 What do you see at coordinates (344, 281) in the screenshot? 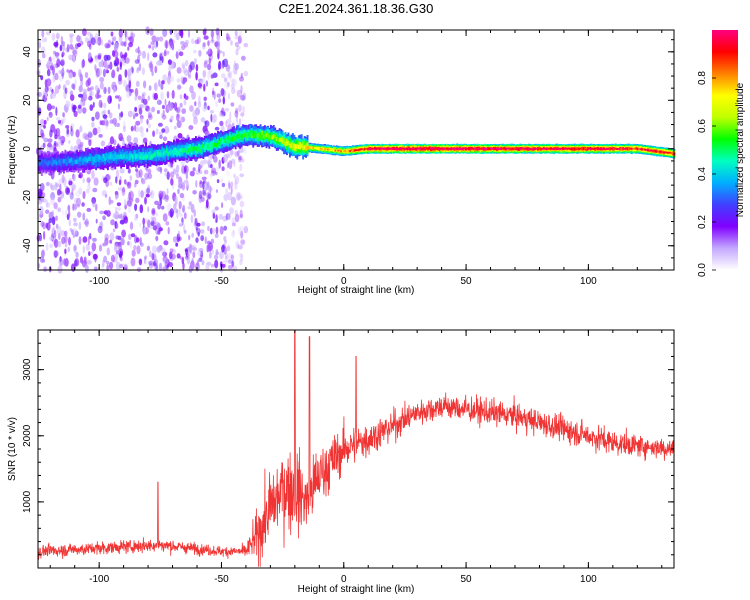
I see `spectrogram-x-tick-label: 0` at bounding box center [344, 281].